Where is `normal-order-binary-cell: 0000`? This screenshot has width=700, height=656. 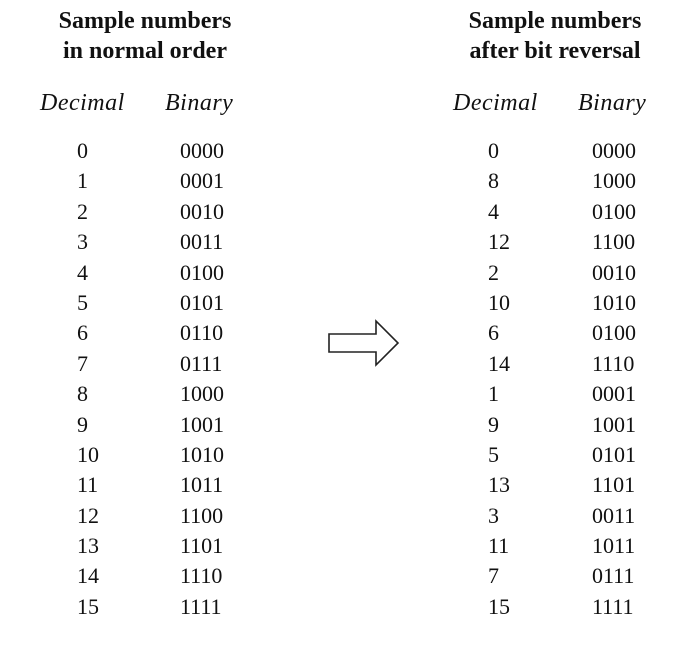 normal-order-binary-cell: 0000 is located at coordinates (202, 150).